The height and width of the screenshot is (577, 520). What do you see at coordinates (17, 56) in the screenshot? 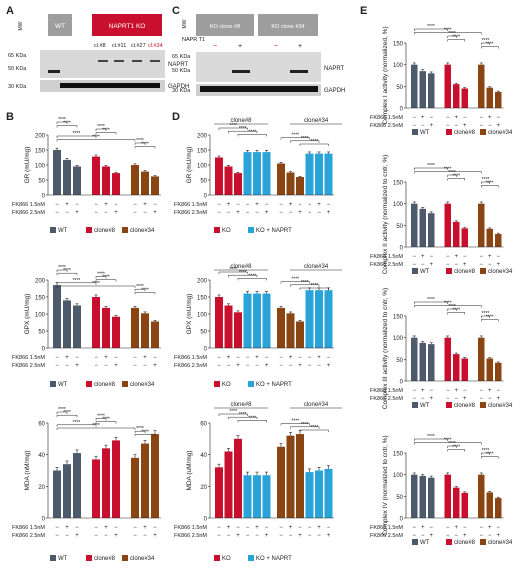
I see `kda-label: 65 KDa` at bounding box center [17, 56].